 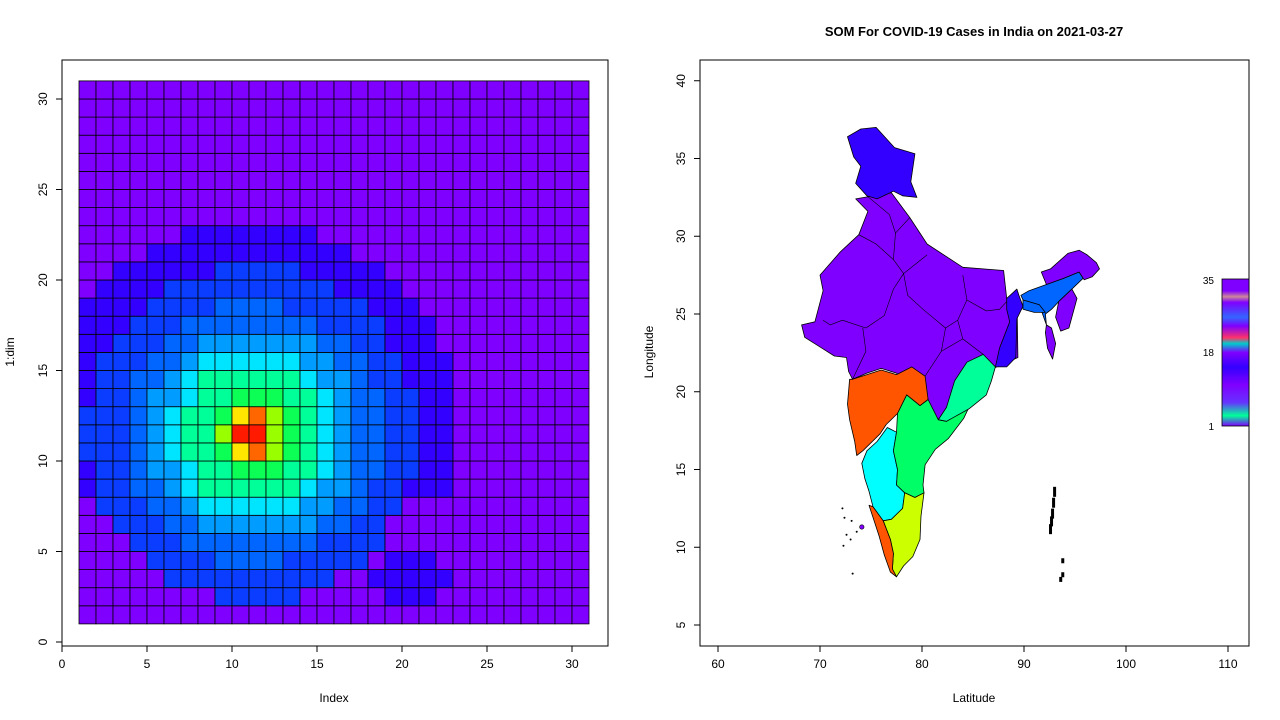 I want to click on legend-label-middle: 18, so click(x=1209, y=353).